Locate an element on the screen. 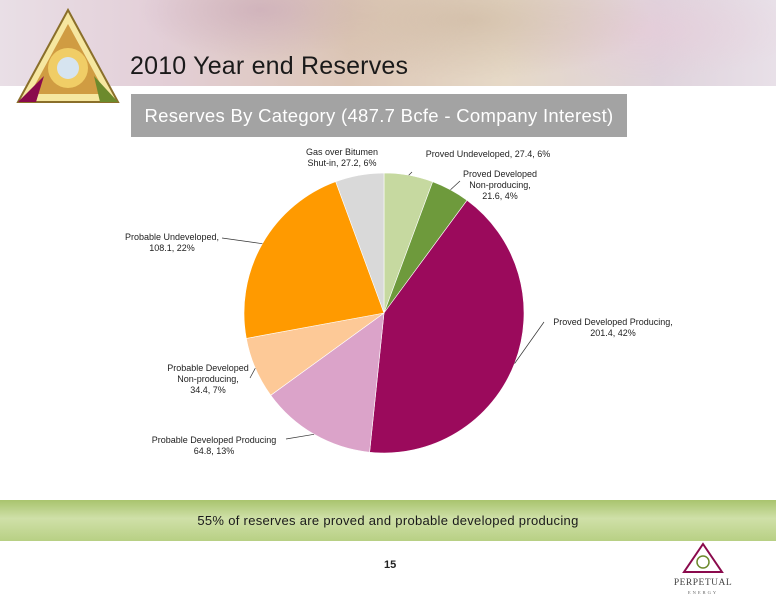 The width and height of the screenshot is (776, 600). slice-label: Gas over Bitumen Shut-in, 27.2, 6% is located at coordinates (342, 157).